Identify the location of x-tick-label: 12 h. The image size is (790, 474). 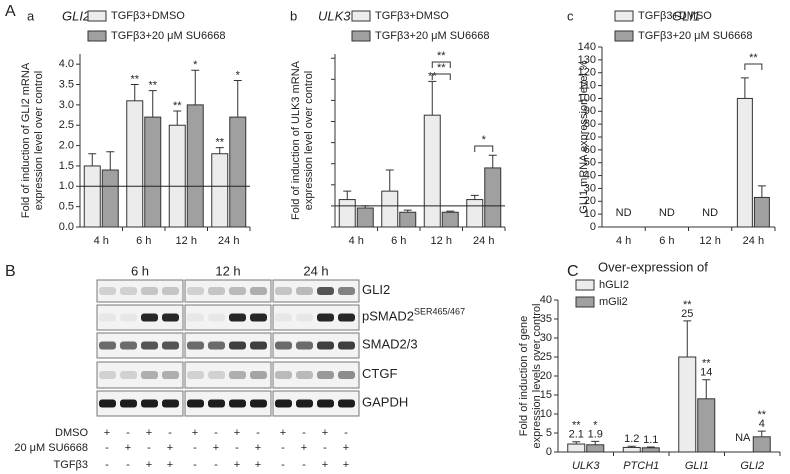
(186, 241).